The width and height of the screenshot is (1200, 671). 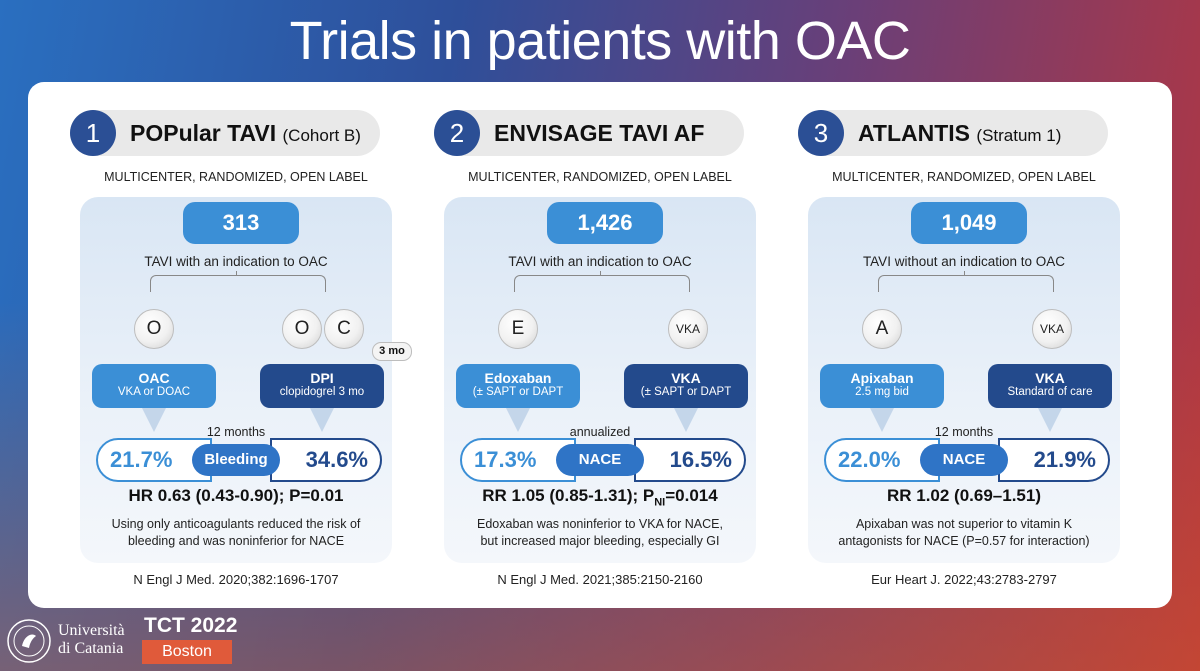 I want to click on arm-right-box: VKA (± SAPT or DAPT, so click(x=686, y=386).